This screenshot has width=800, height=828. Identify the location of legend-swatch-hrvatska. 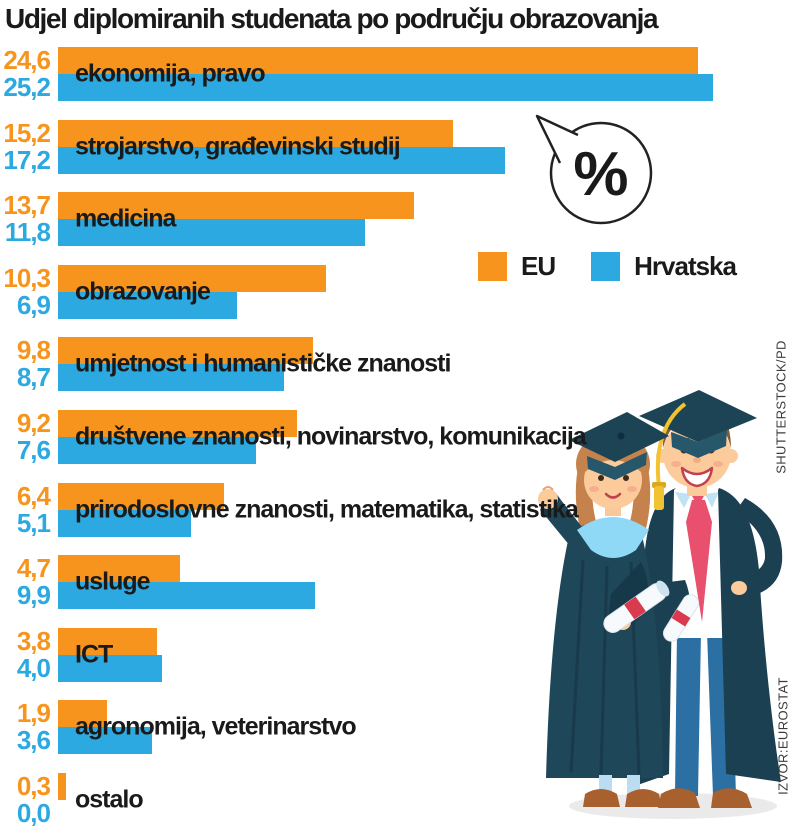
(606, 266).